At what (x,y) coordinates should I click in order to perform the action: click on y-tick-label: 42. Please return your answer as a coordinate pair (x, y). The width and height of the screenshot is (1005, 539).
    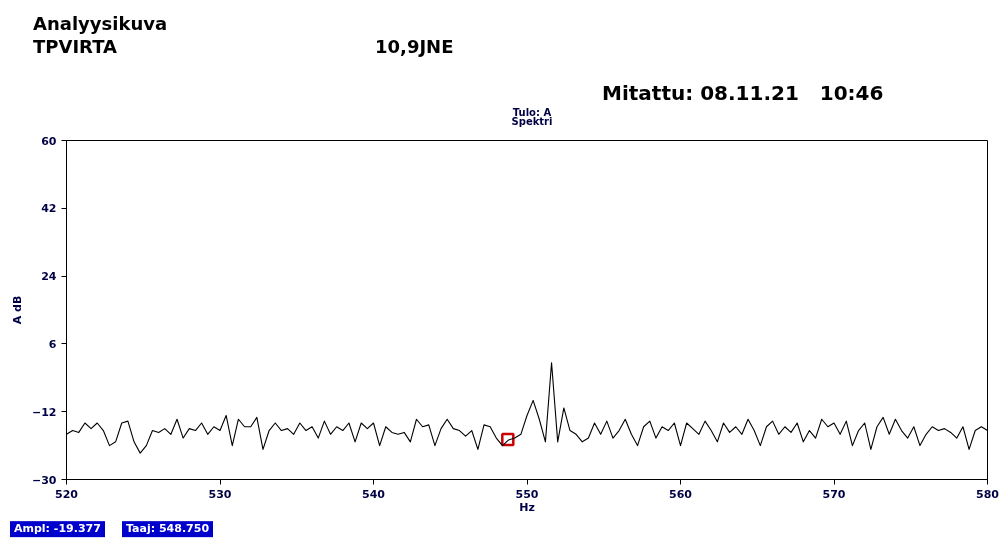
    Looking at the image, I should click on (49, 209).